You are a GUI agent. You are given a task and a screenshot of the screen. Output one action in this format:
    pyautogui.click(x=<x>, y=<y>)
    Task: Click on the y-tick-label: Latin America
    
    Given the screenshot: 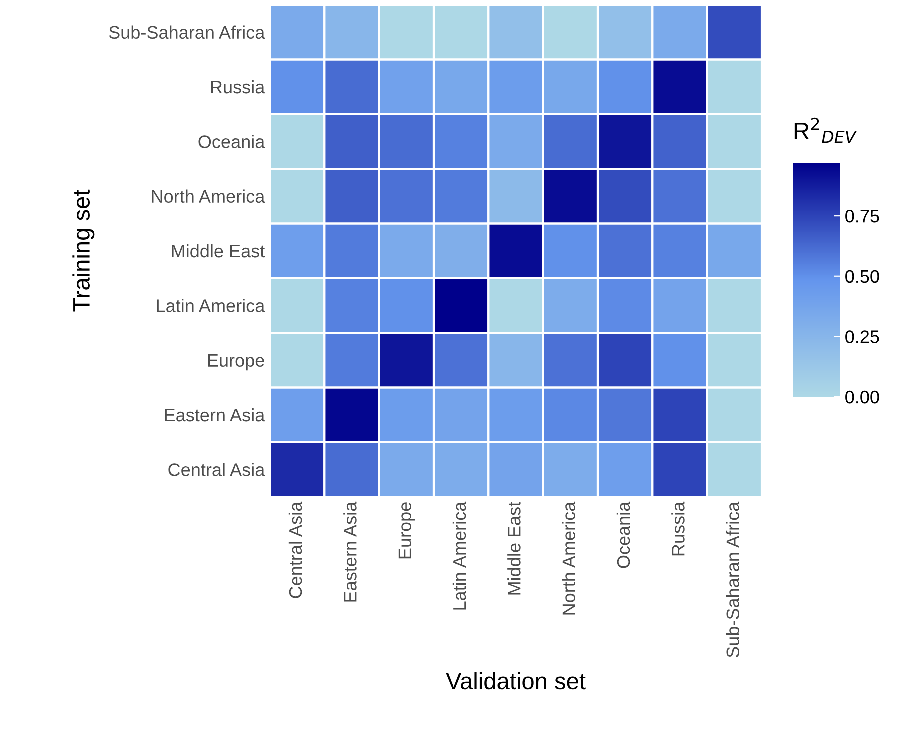 What is the action you would take?
    pyautogui.click(x=211, y=305)
    